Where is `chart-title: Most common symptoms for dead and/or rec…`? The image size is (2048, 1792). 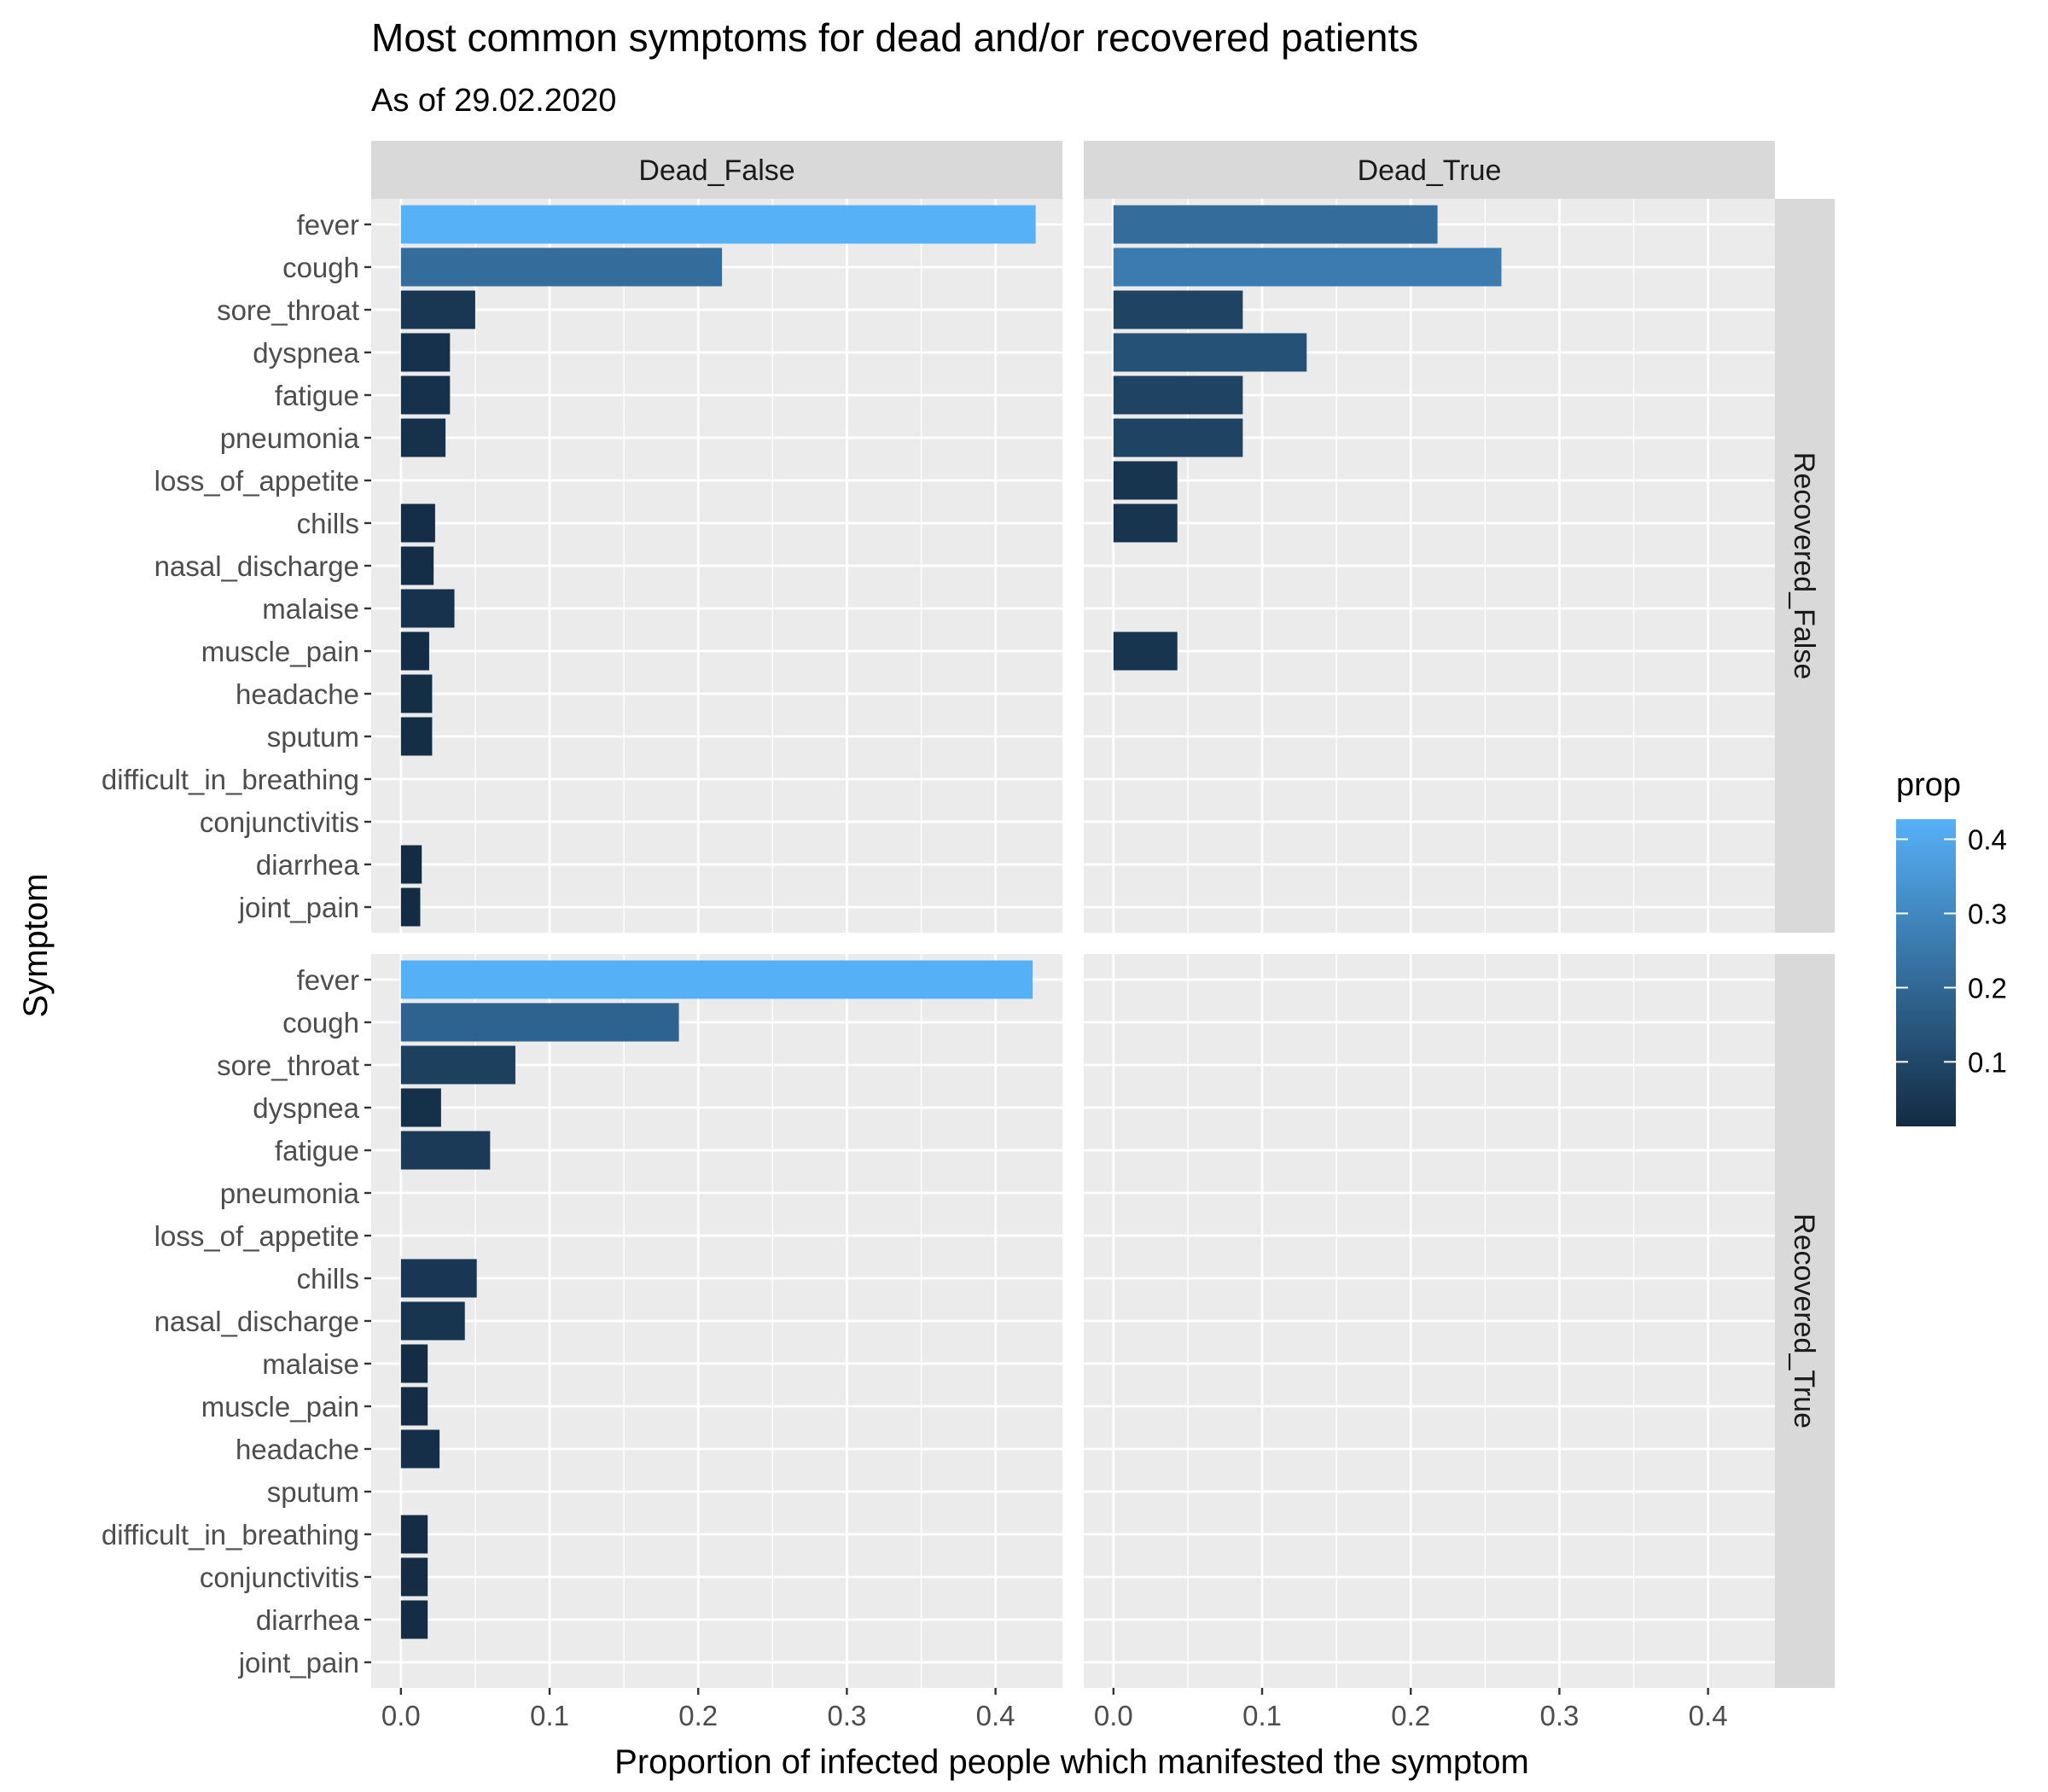 chart-title: Most common symptoms for dead and/or rec… is located at coordinates (895, 37).